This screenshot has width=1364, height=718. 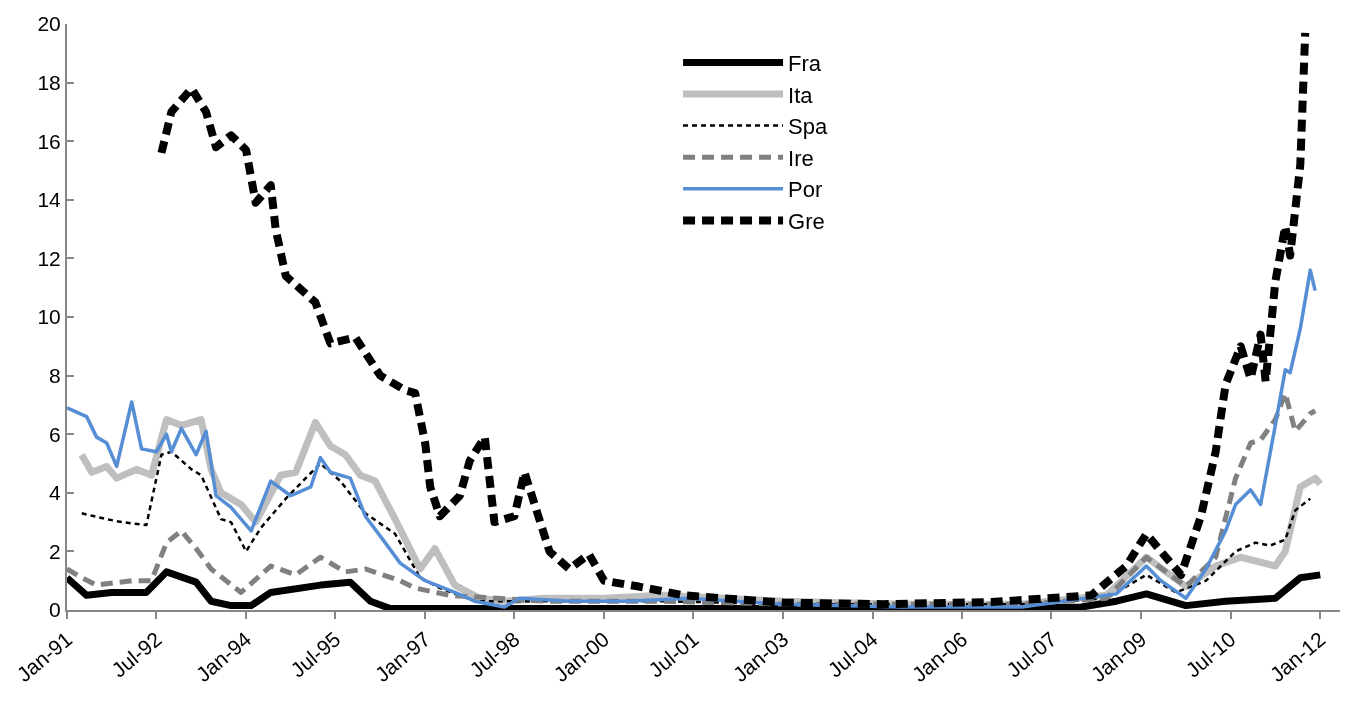 I want to click on y-tick-label: 0, so click(x=55, y=610).